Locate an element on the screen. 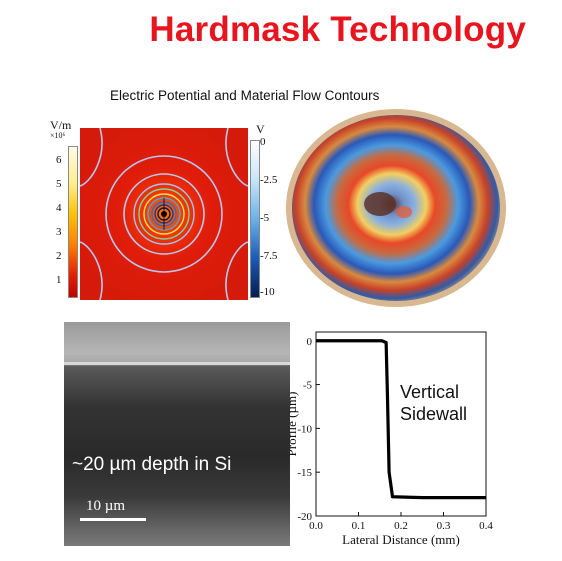 The image size is (562, 561). plot-frame is located at coordinates (401, 424).